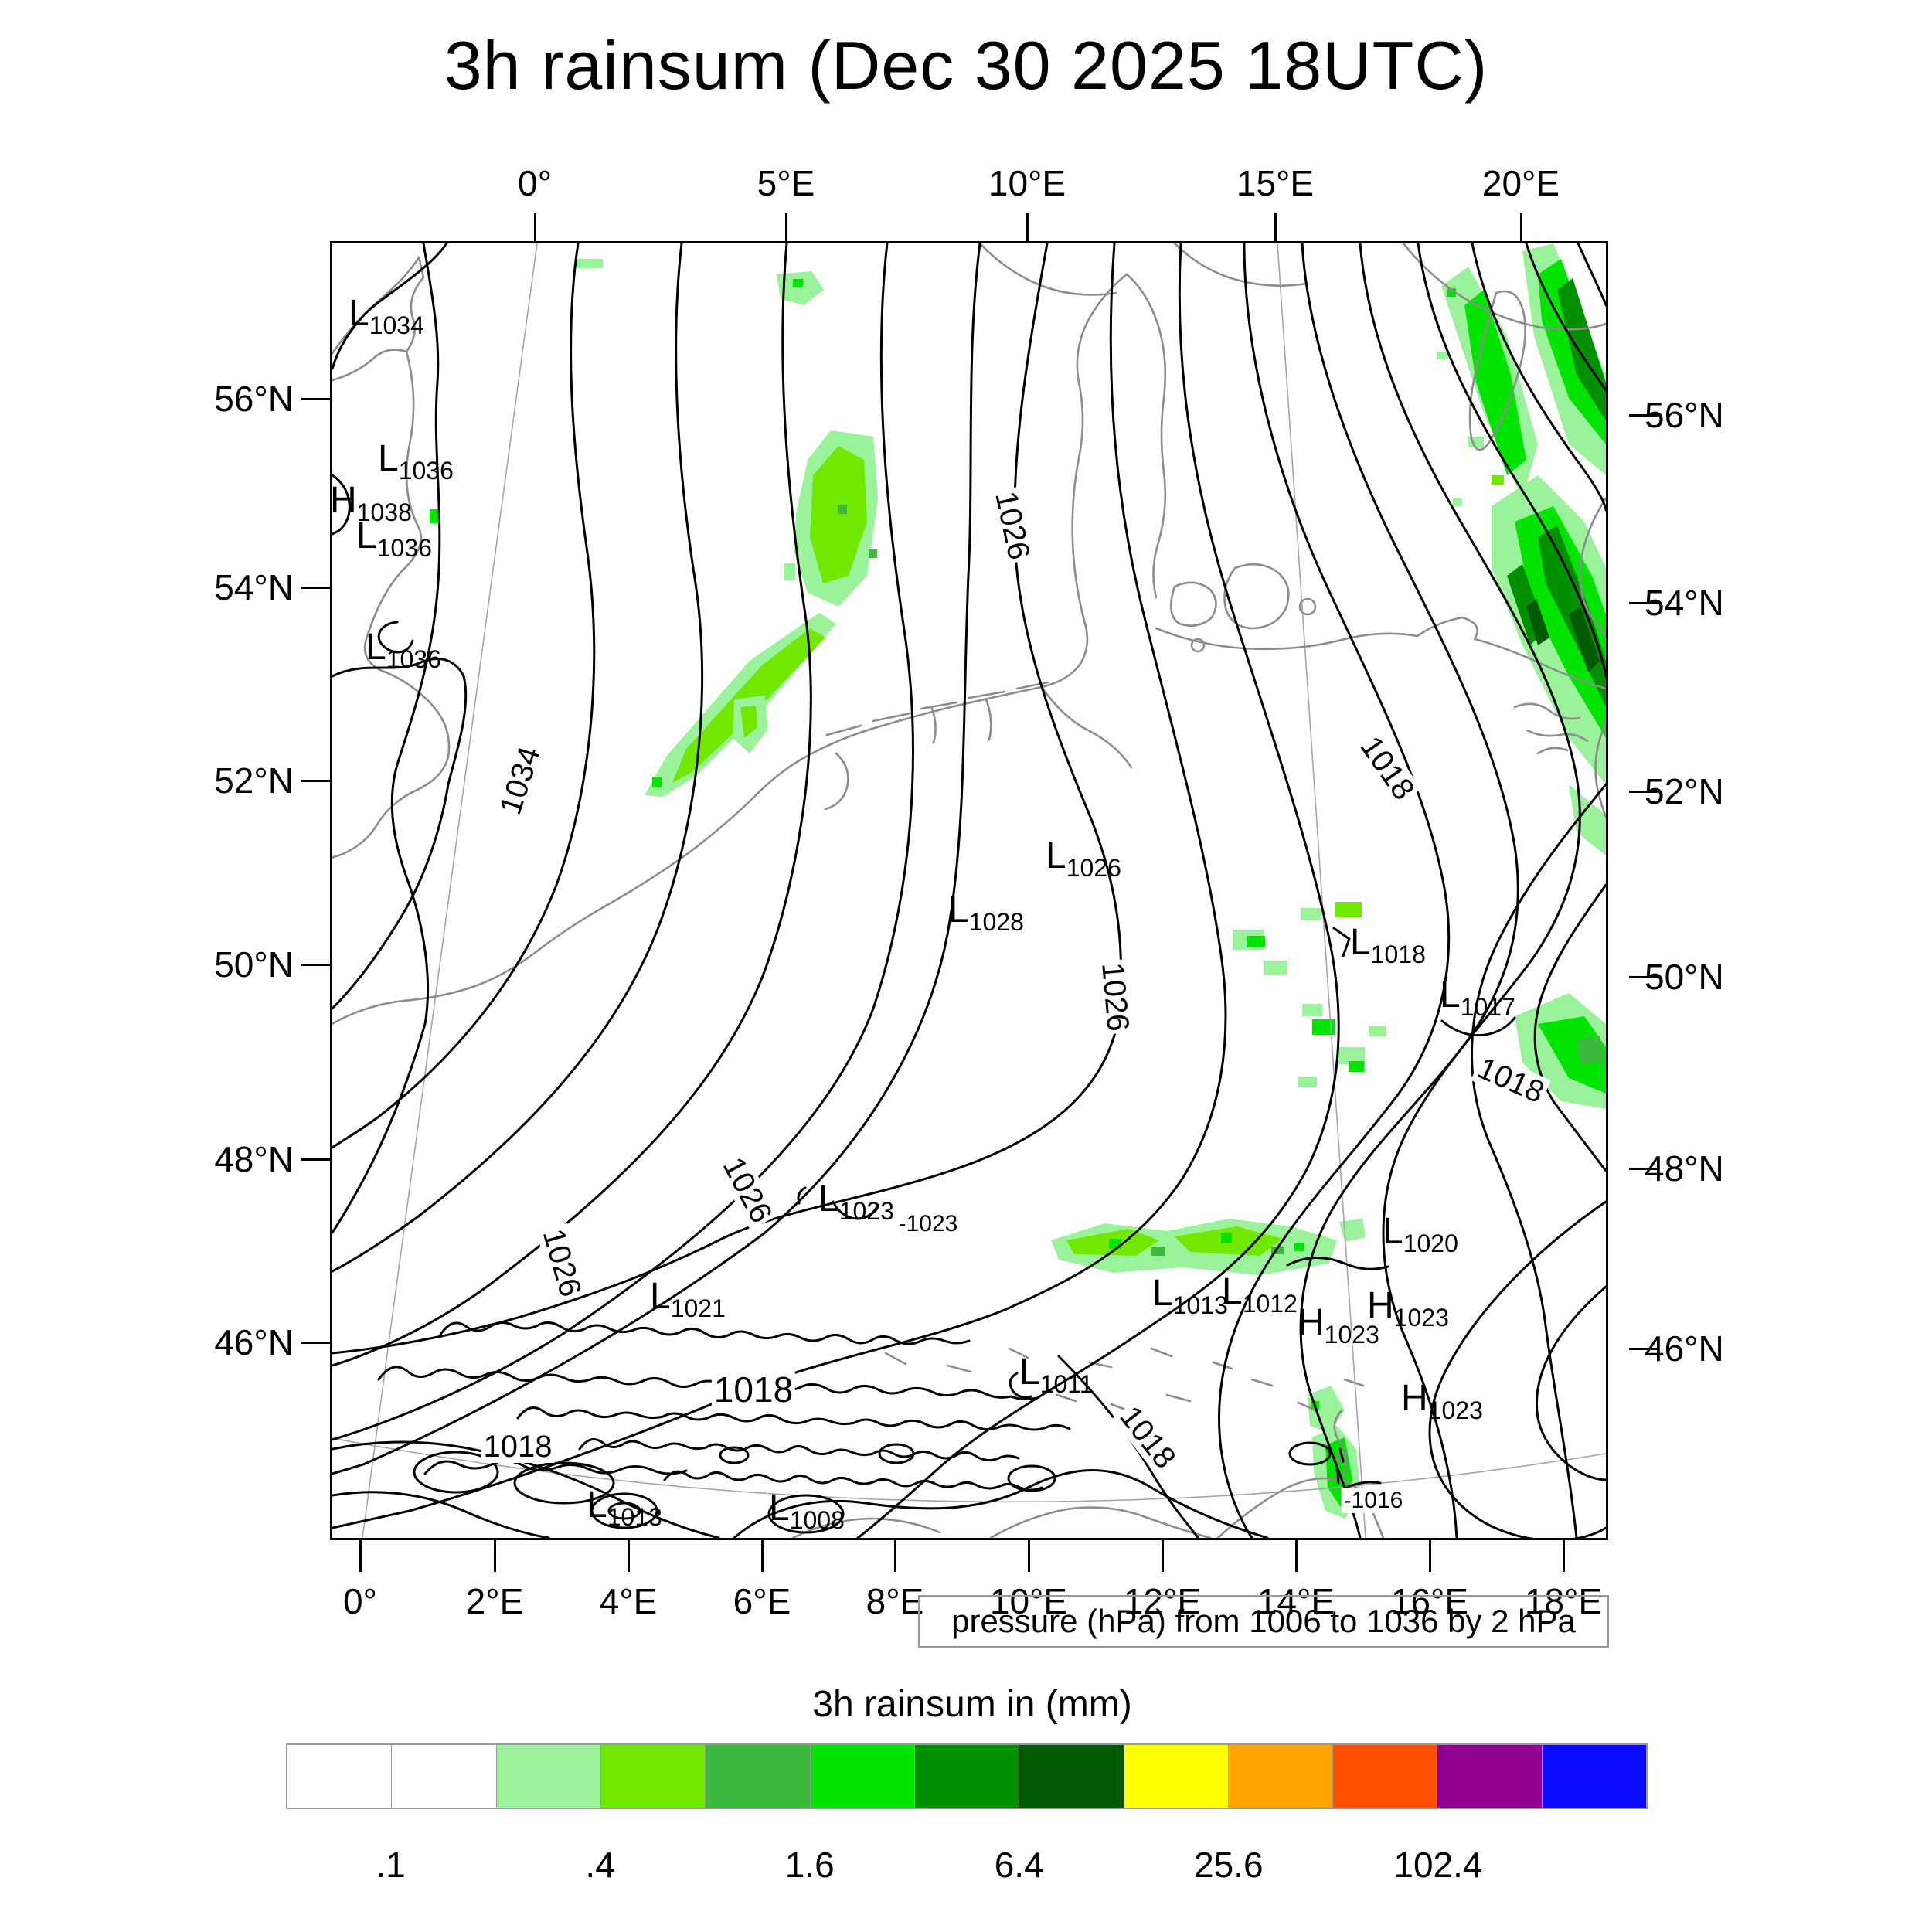 The width and height of the screenshot is (1932, 1932). I want to click on axis-tick-label-left: 50°N, so click(254, 964).